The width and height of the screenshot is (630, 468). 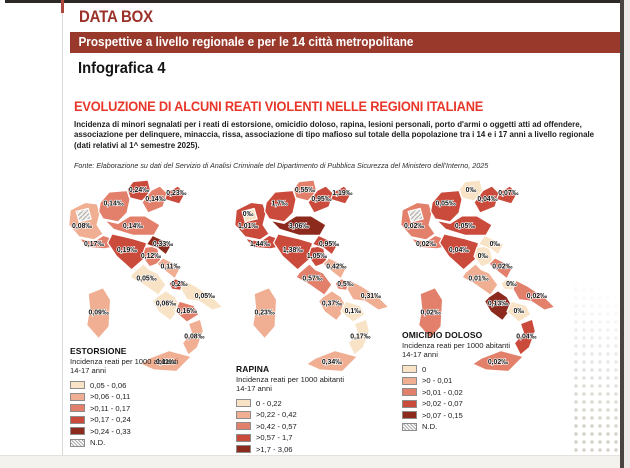 What do you see at coordinates (299, 226) in the screenshot?
I see `region-value-label-emilia: 3,06‰` at bounding box center [299, 226].